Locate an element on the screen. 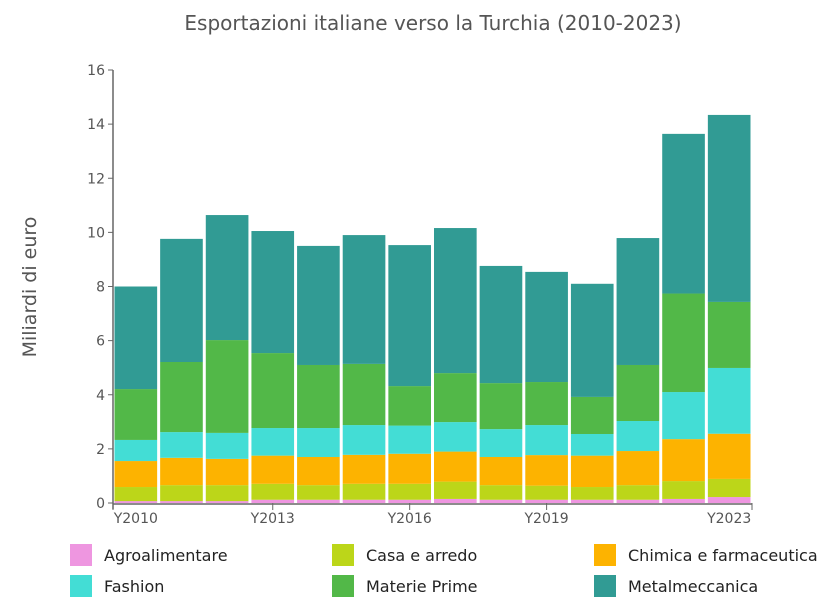  bar-segment-fashion-Y2019 is located at coordinates (546, 440).